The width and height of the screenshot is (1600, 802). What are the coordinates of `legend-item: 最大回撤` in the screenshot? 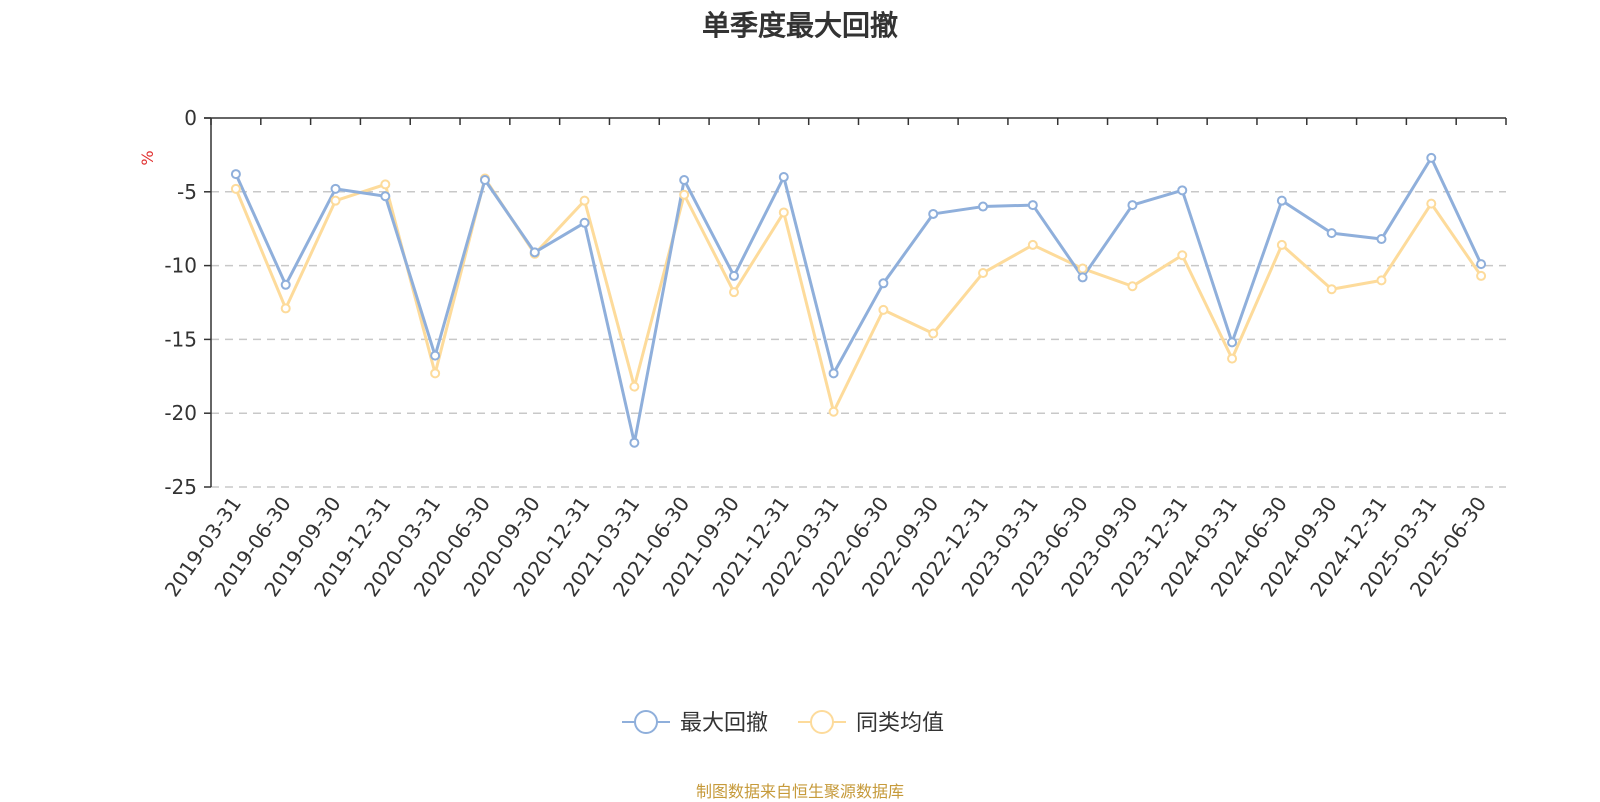 It's located at (695, 723).